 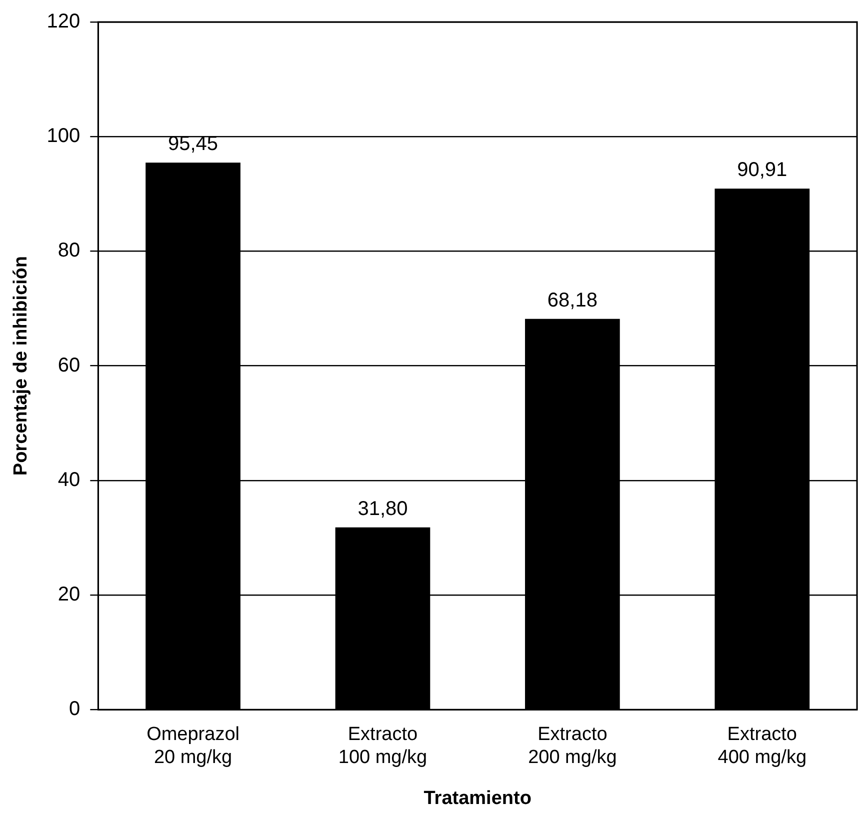 What do you see at coordinates (74, 709) in the screenshot?
I see `y-tick-label: 0` at bounding box center [74, 709].